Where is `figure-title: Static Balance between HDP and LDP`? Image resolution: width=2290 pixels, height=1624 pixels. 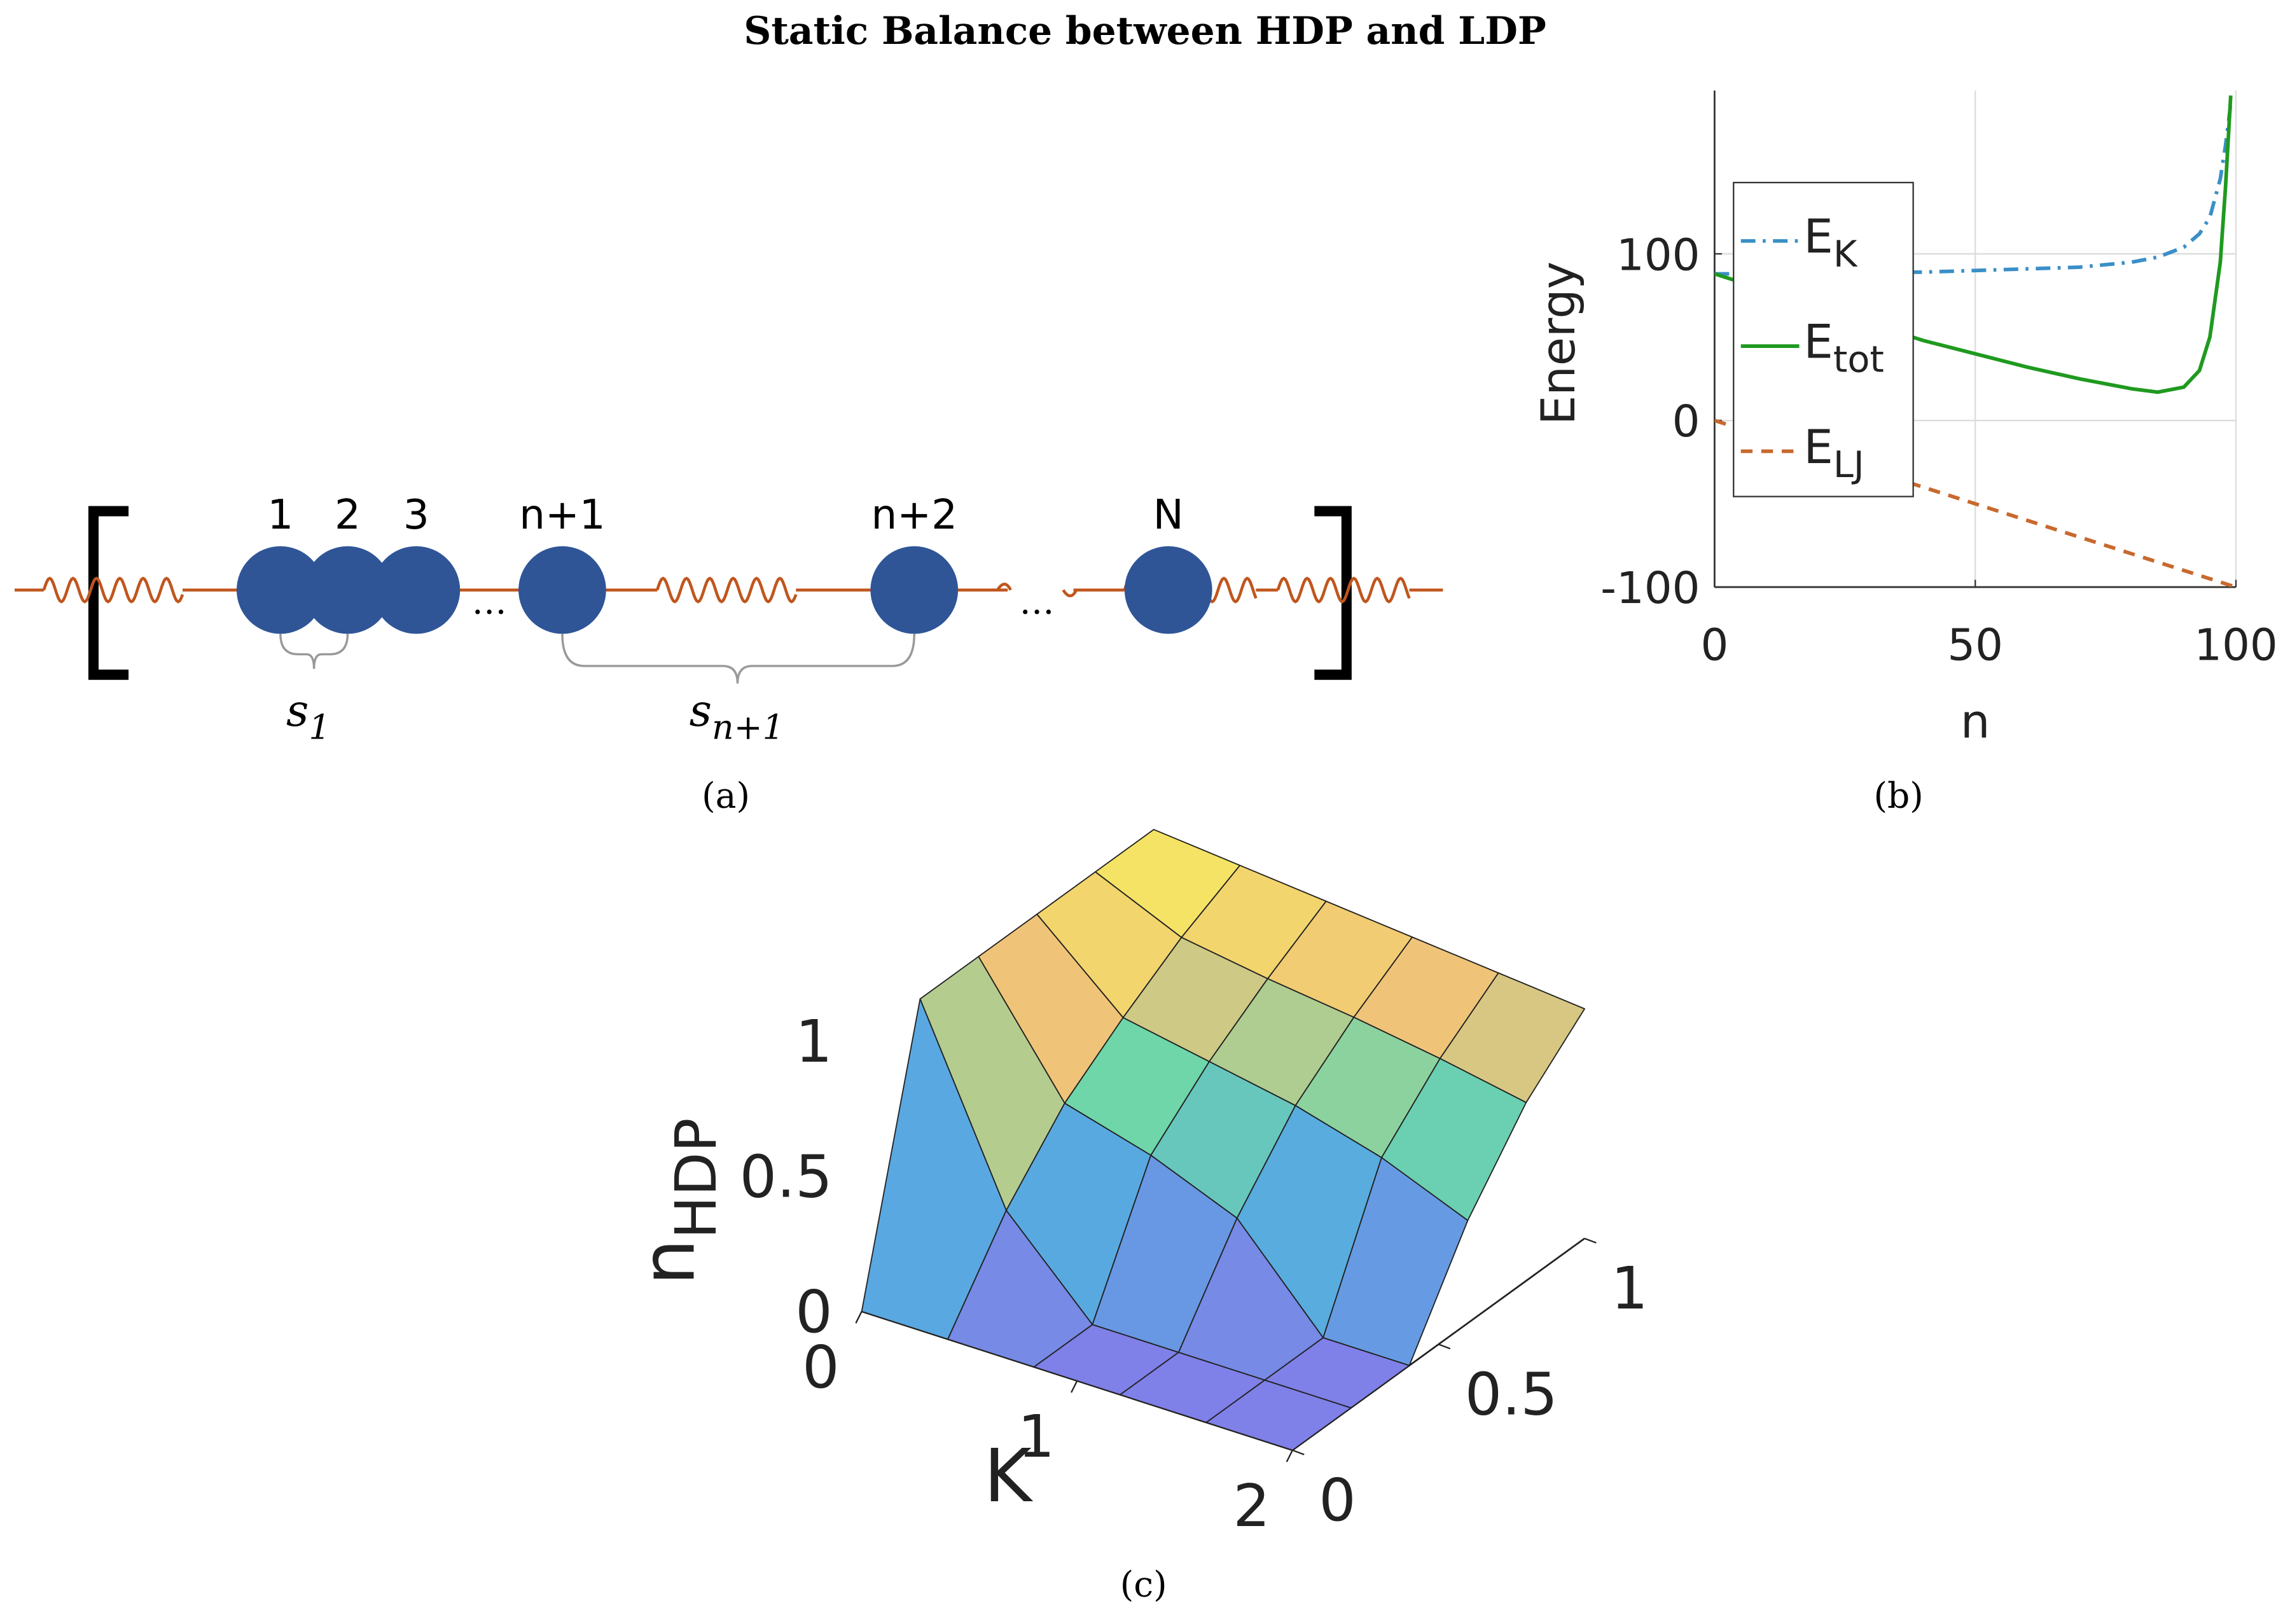 figure-title: Static Balance between HDP and LDP is located at coordinates (1145, 31).